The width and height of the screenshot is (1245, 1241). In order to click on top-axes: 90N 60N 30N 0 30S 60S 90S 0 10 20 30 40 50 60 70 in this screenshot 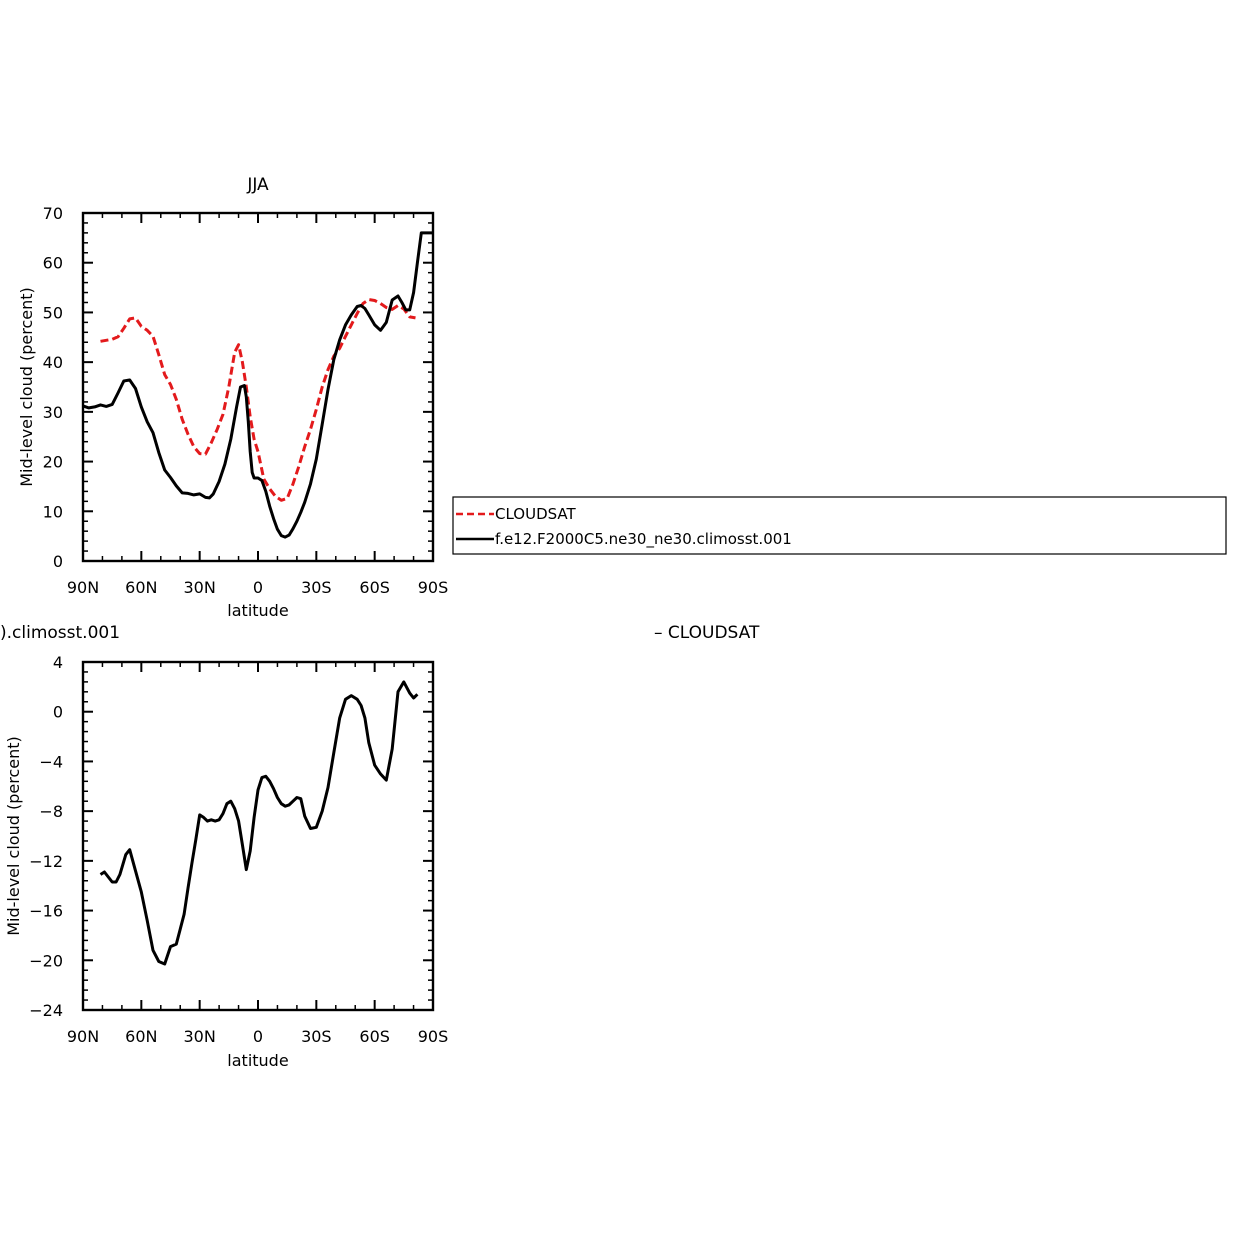, I will do `click(246, 400)`.